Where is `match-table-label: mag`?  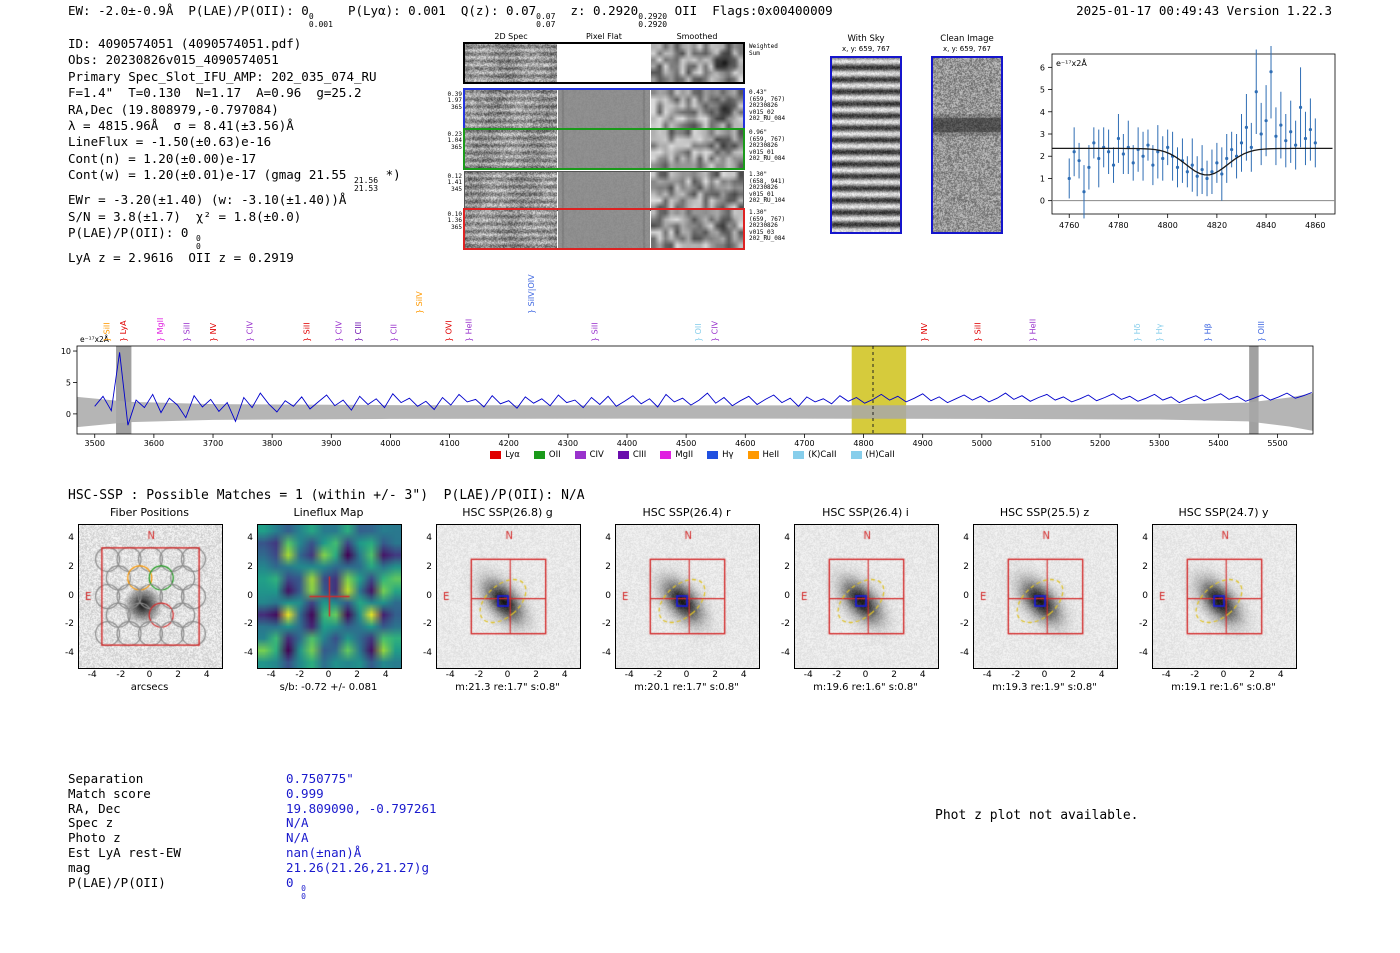 match-table-label: mag is located at coordinates (79, 867).